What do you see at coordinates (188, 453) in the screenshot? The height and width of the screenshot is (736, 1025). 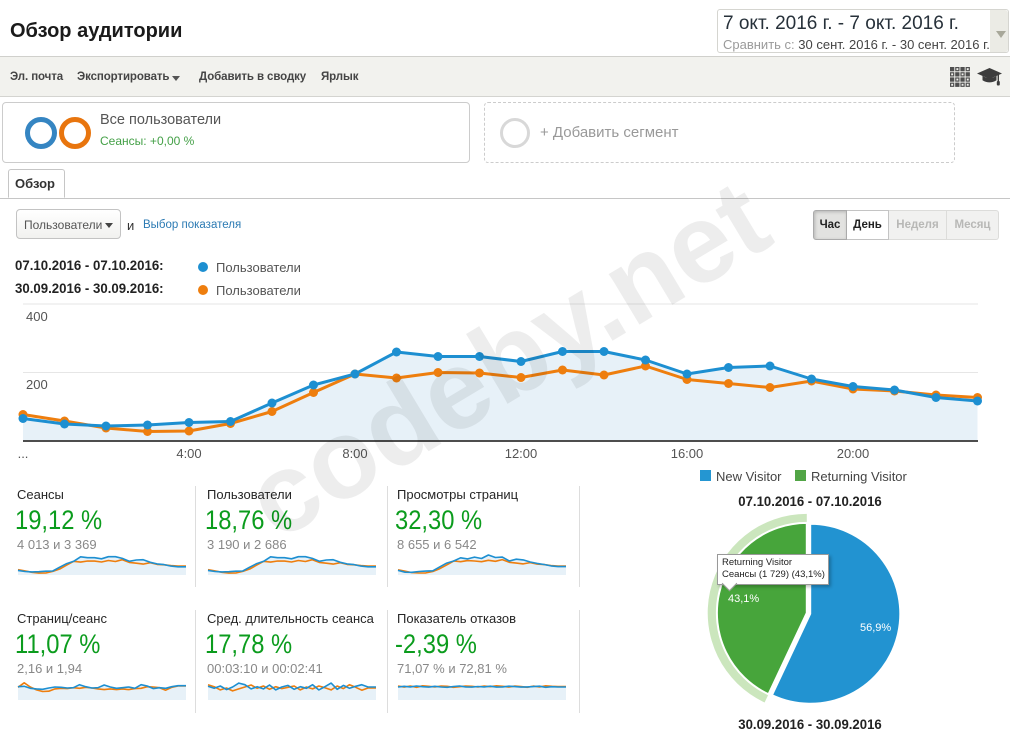 I see `svg-text: 4:00` at bounding box center [188, 453].